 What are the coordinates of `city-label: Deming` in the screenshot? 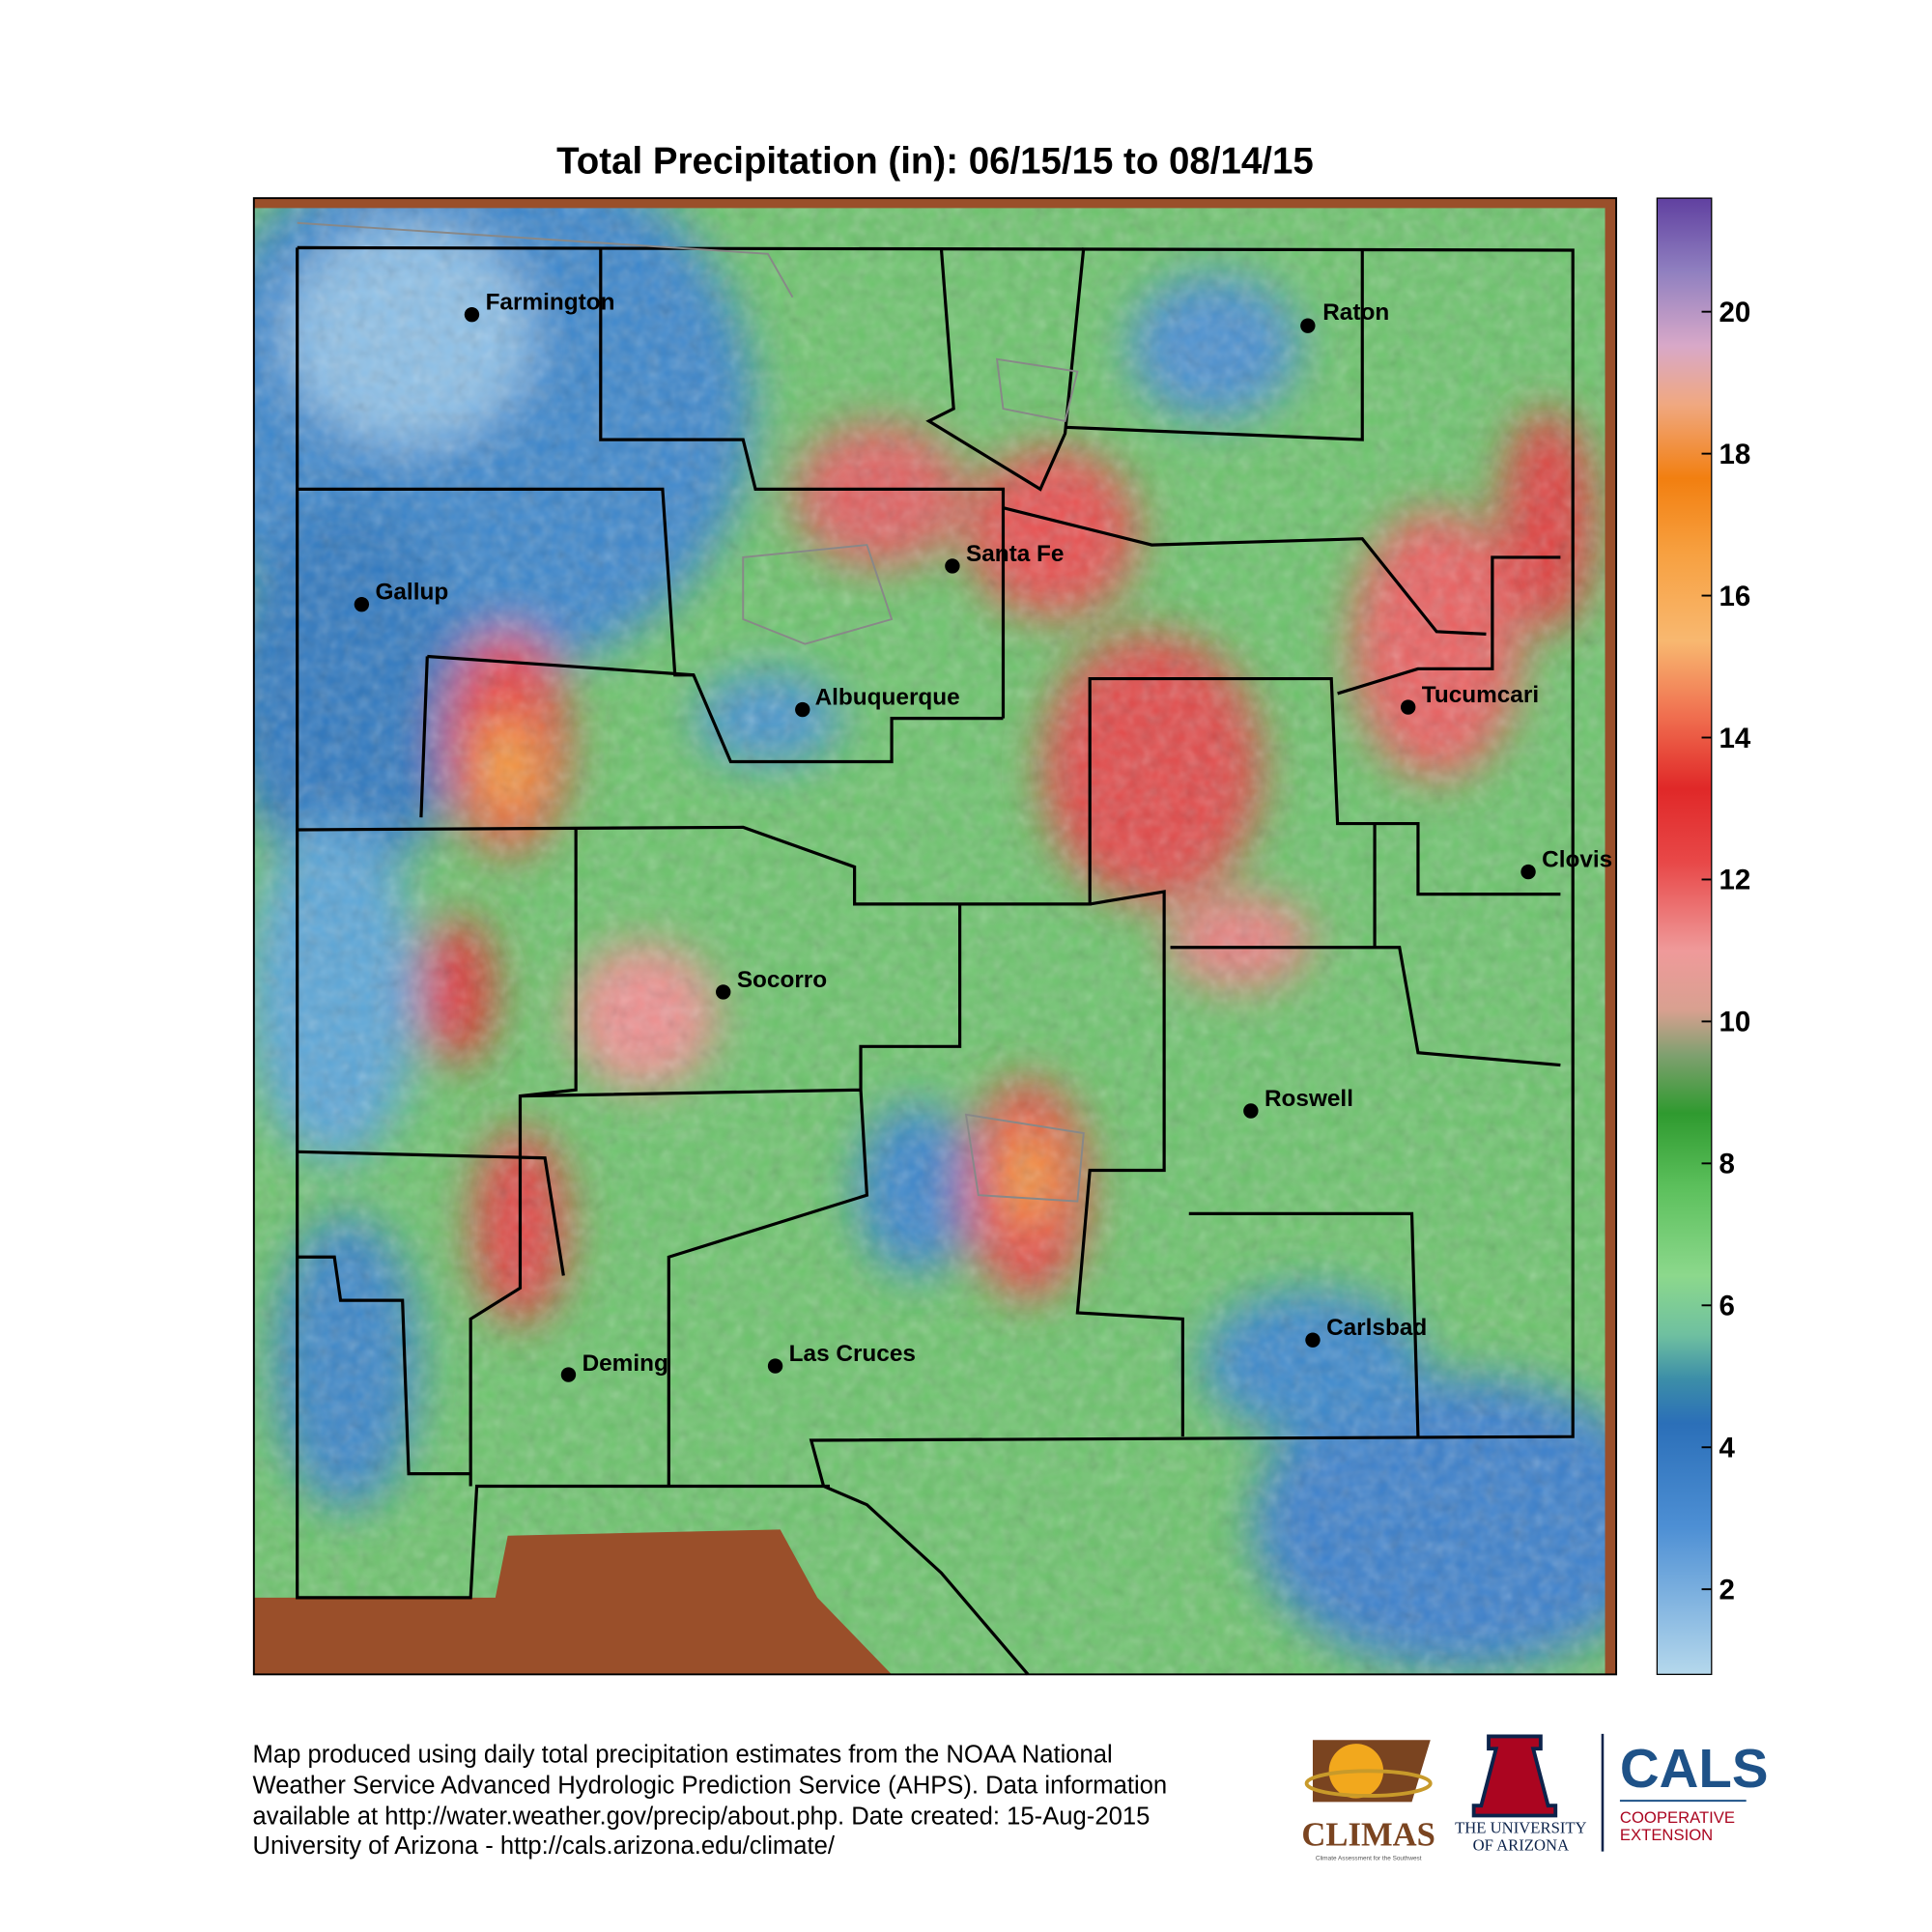 It's located at (625, 1363).